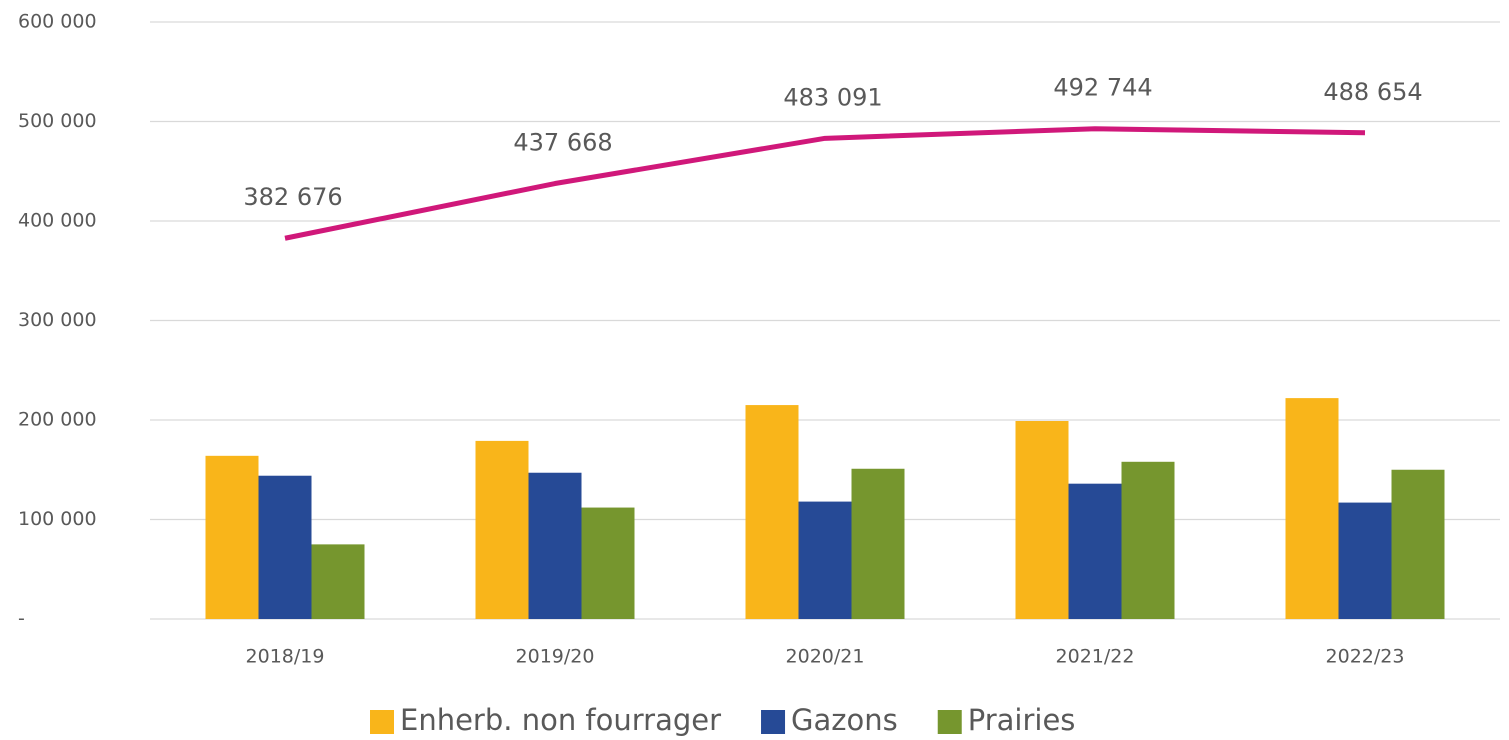 Image resolution: width=1509 pixels, height=740 pixels. What do you see at coordinates (825, 657) in the screenshot?
I see `x-tick-label: 2020/21` at bounding box center [825, 657].